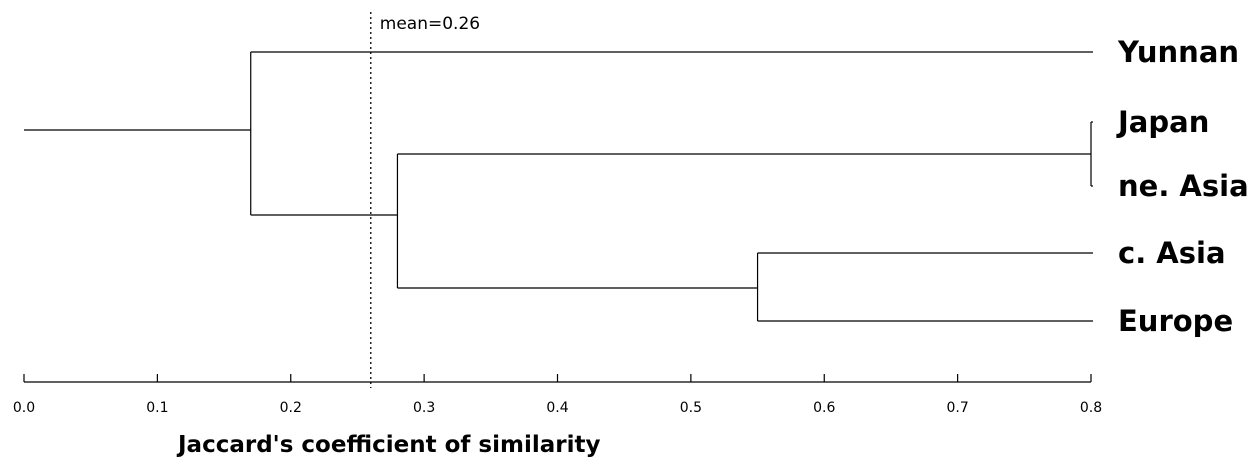 The image size is (1259, 476). What do you see at coordinates (824, 408) in the screenshot?
I see `x-tick-label: 0.6` at bounding box center [824, 408].